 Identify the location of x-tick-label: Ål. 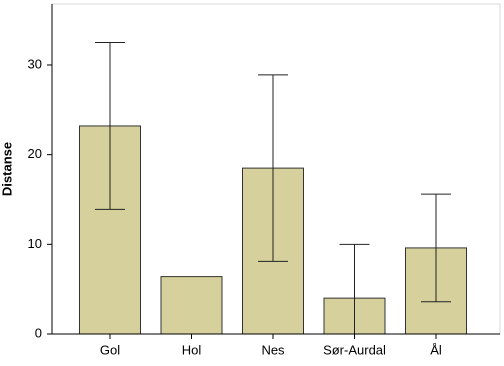
(436, 349).